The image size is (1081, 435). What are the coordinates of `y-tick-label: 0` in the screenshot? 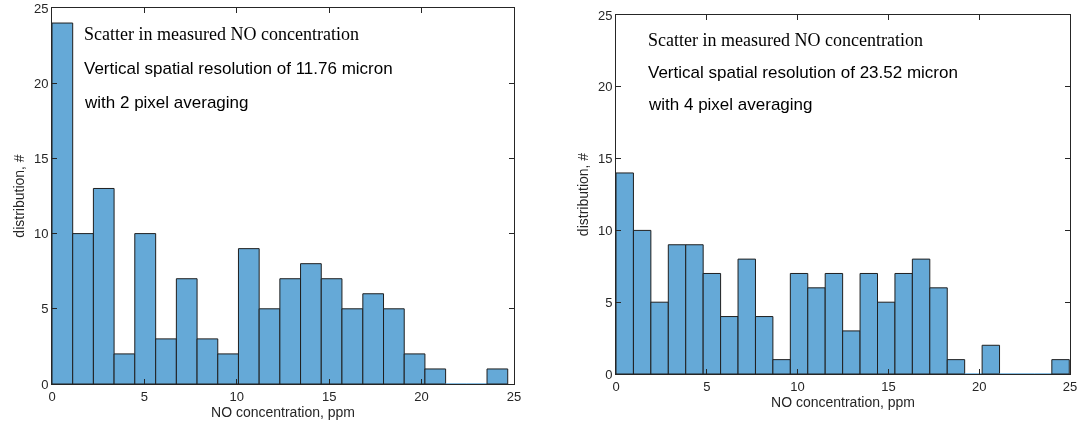 It's located at (609, 374).